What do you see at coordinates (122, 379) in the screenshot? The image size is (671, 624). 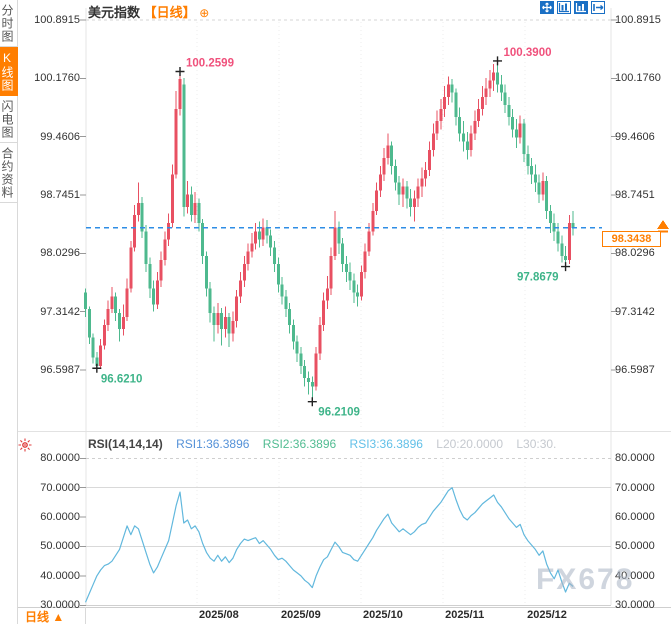 I see `low-annotation: 96.6210` at bounding box center [122, 379].